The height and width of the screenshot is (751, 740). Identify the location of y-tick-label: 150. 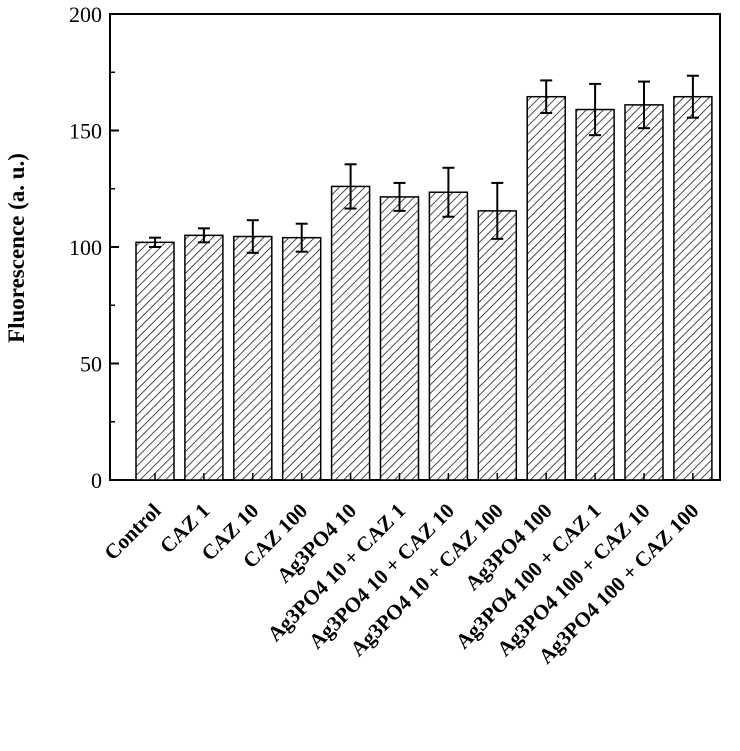
(85, 131).